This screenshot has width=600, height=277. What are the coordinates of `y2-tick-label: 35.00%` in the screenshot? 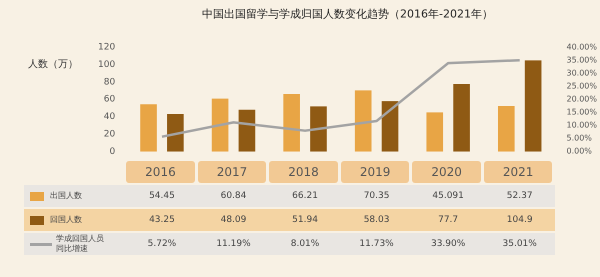 It's located at (582, 59).